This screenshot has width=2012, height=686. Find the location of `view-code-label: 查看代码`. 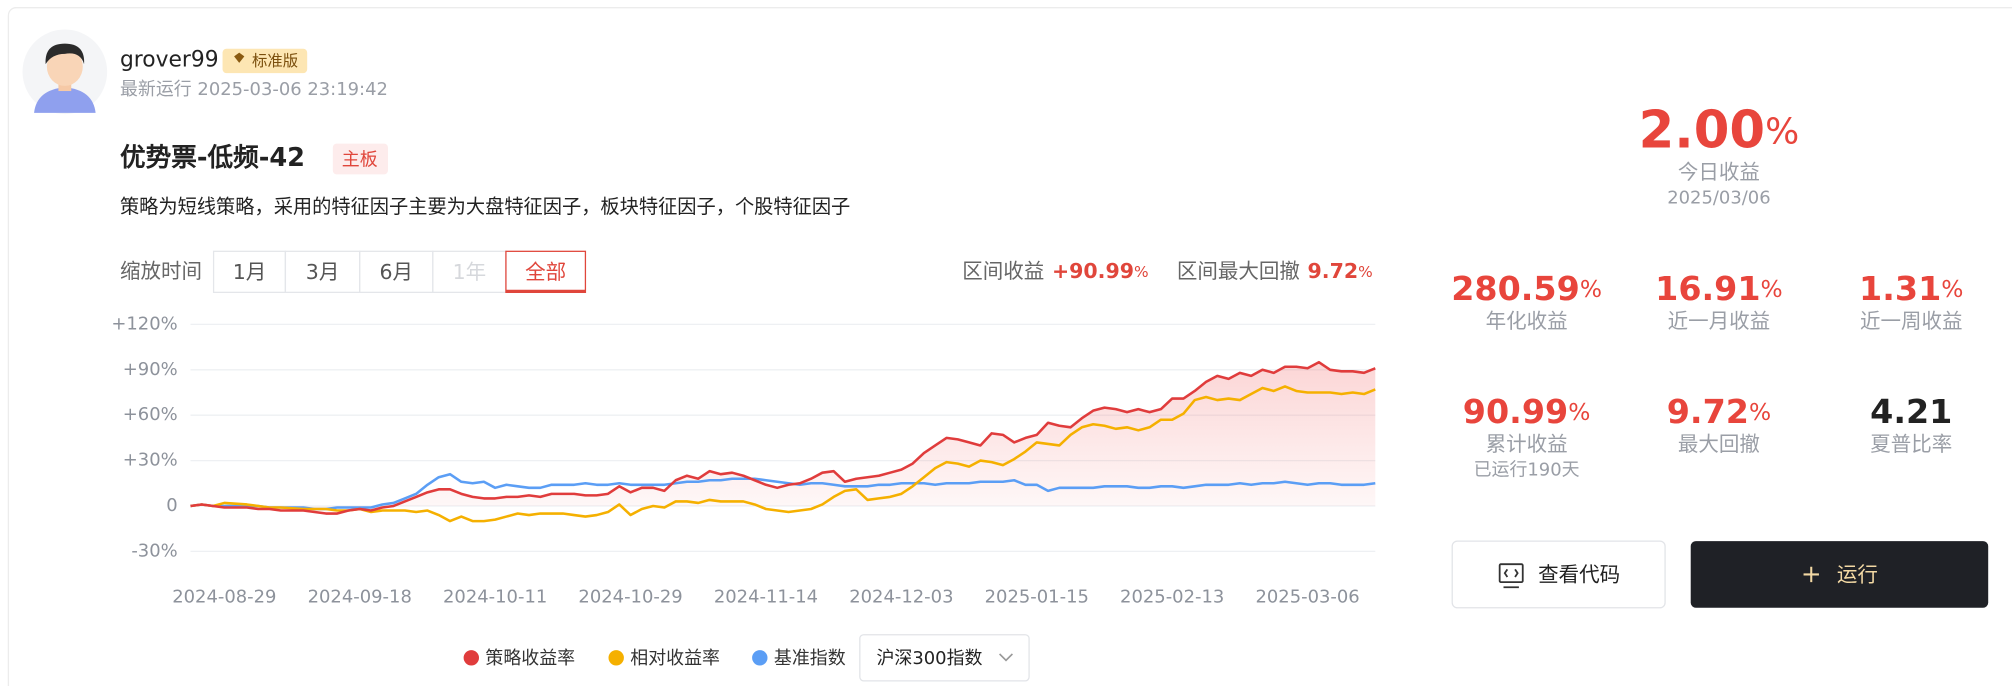

view-code-label: 查看代码 is located at coordinates (1579, 575).